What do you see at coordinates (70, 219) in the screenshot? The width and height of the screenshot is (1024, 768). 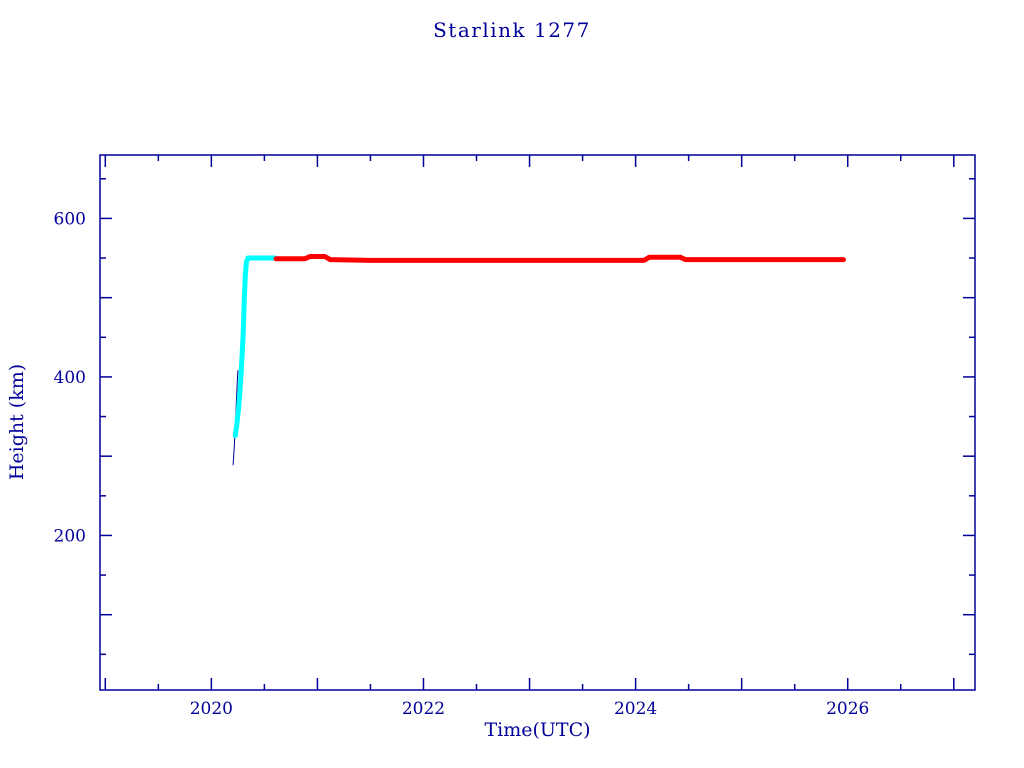 I see `y-tick-label: 600` at bounding box center [70, 219].